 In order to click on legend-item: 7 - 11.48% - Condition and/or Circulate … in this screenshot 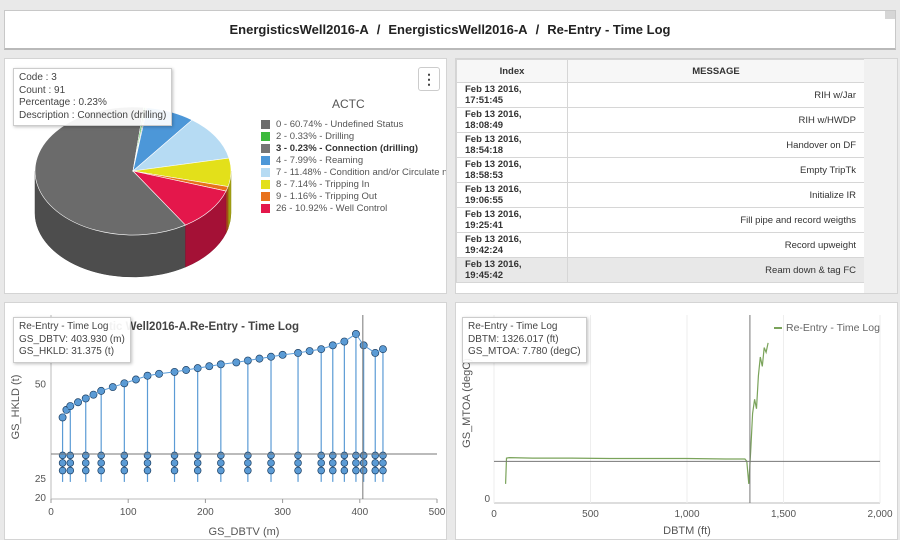, I will do `click(353, 172)`.